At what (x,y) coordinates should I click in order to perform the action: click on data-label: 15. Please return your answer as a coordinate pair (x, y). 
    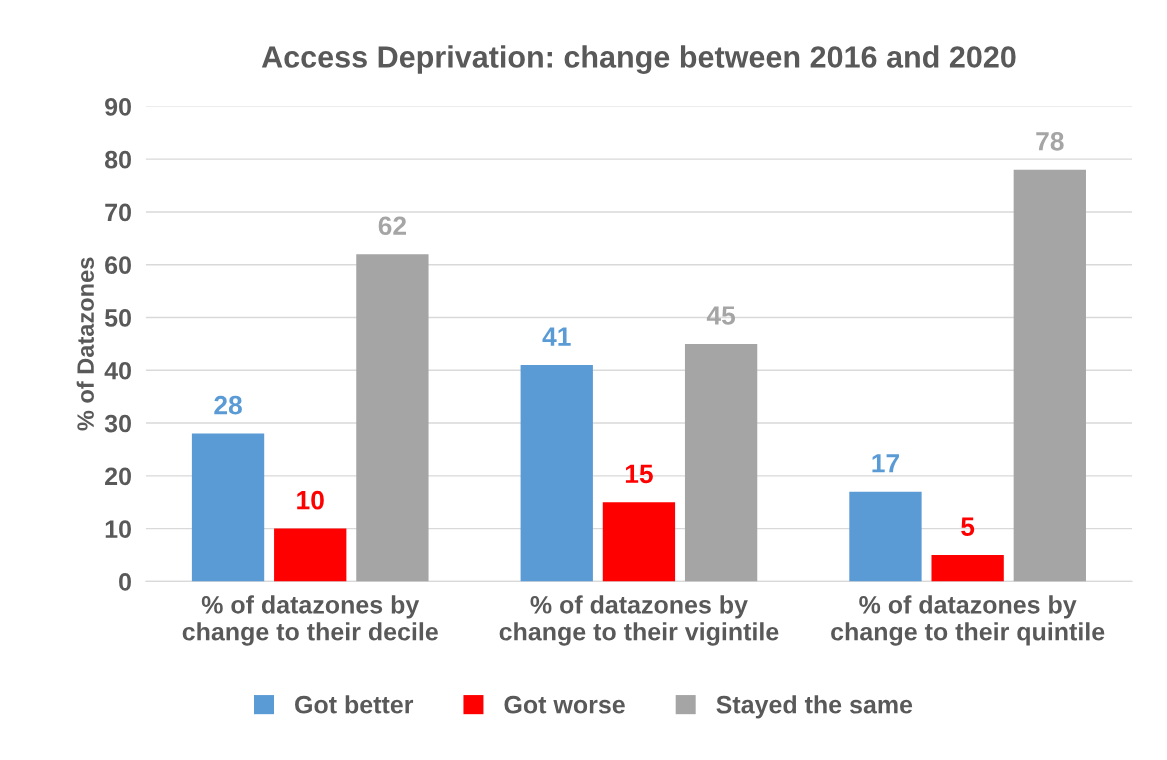
    Looking at the image, I should click on (639, 474).